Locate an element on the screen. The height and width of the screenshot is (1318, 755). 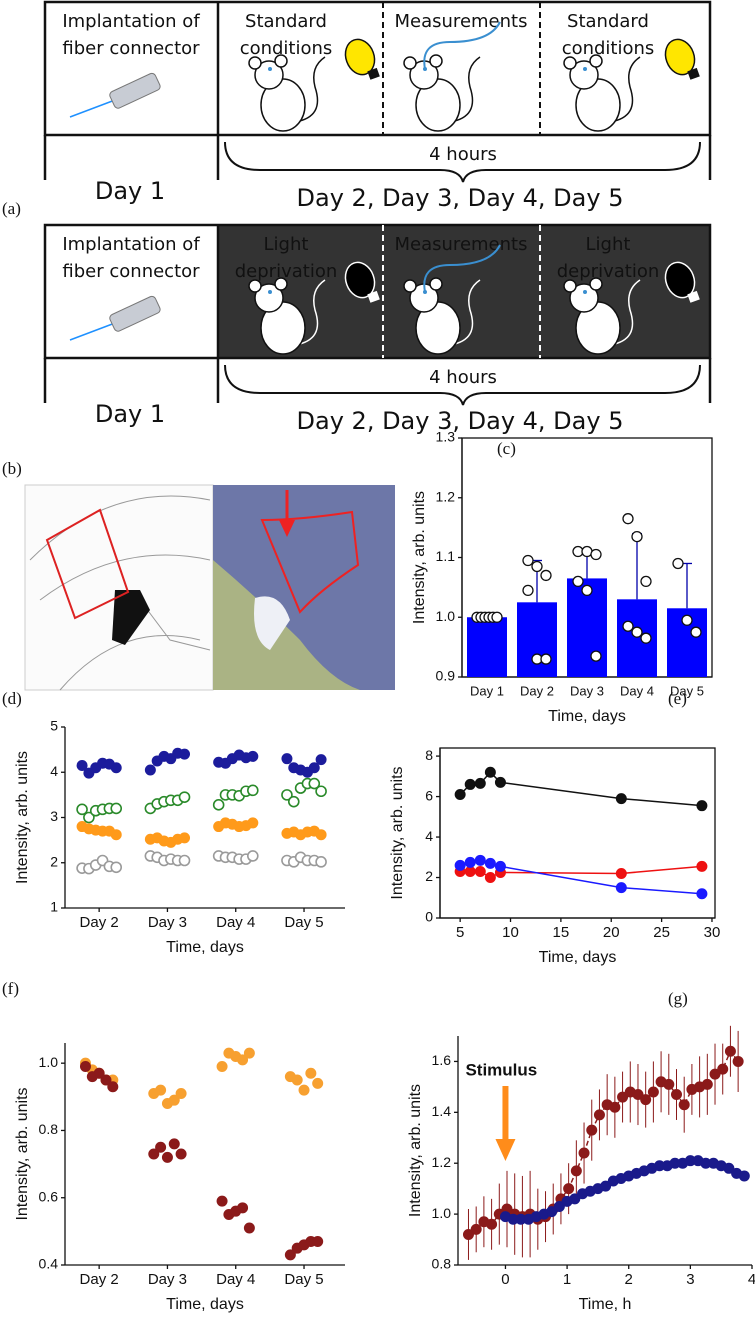
atlas-image is located at coordinates (119, 587).